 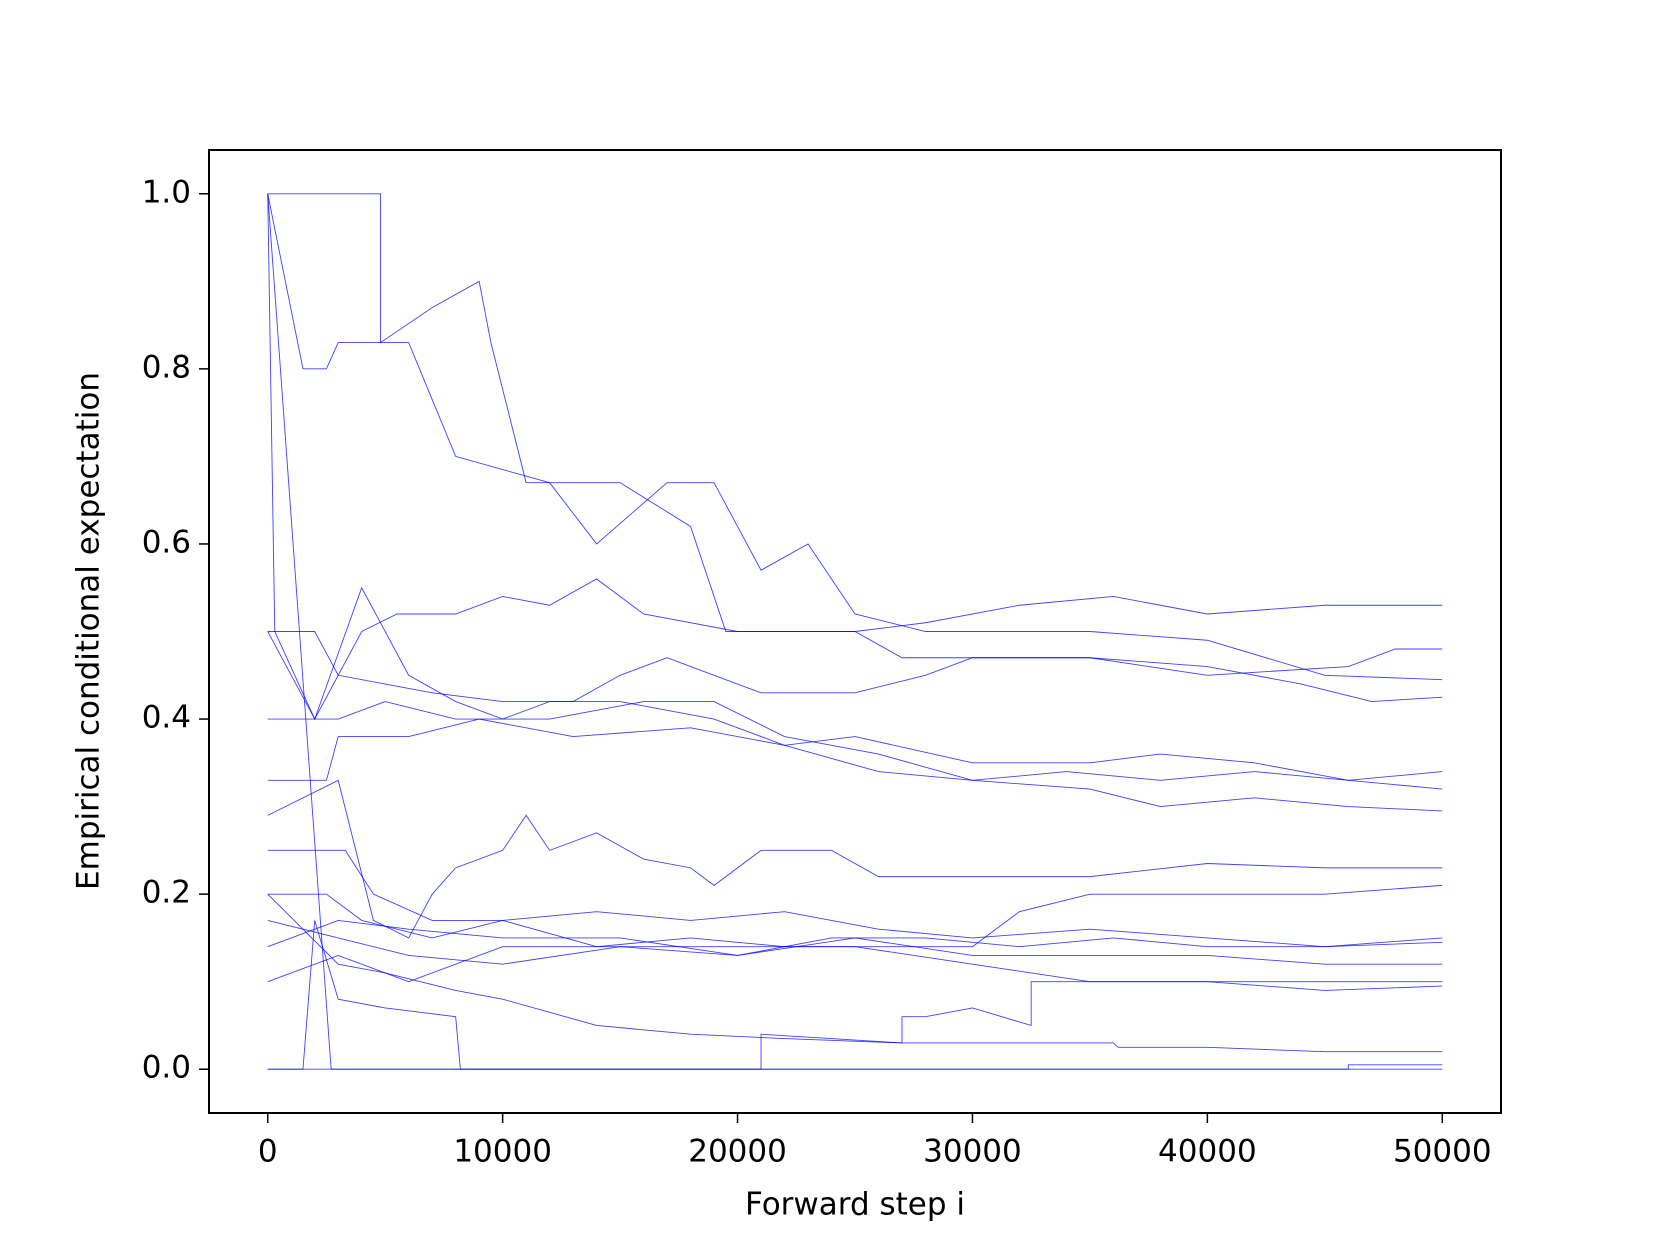 I want to click on x-axis-label: Forward step i, so click(x=855, y=1205).